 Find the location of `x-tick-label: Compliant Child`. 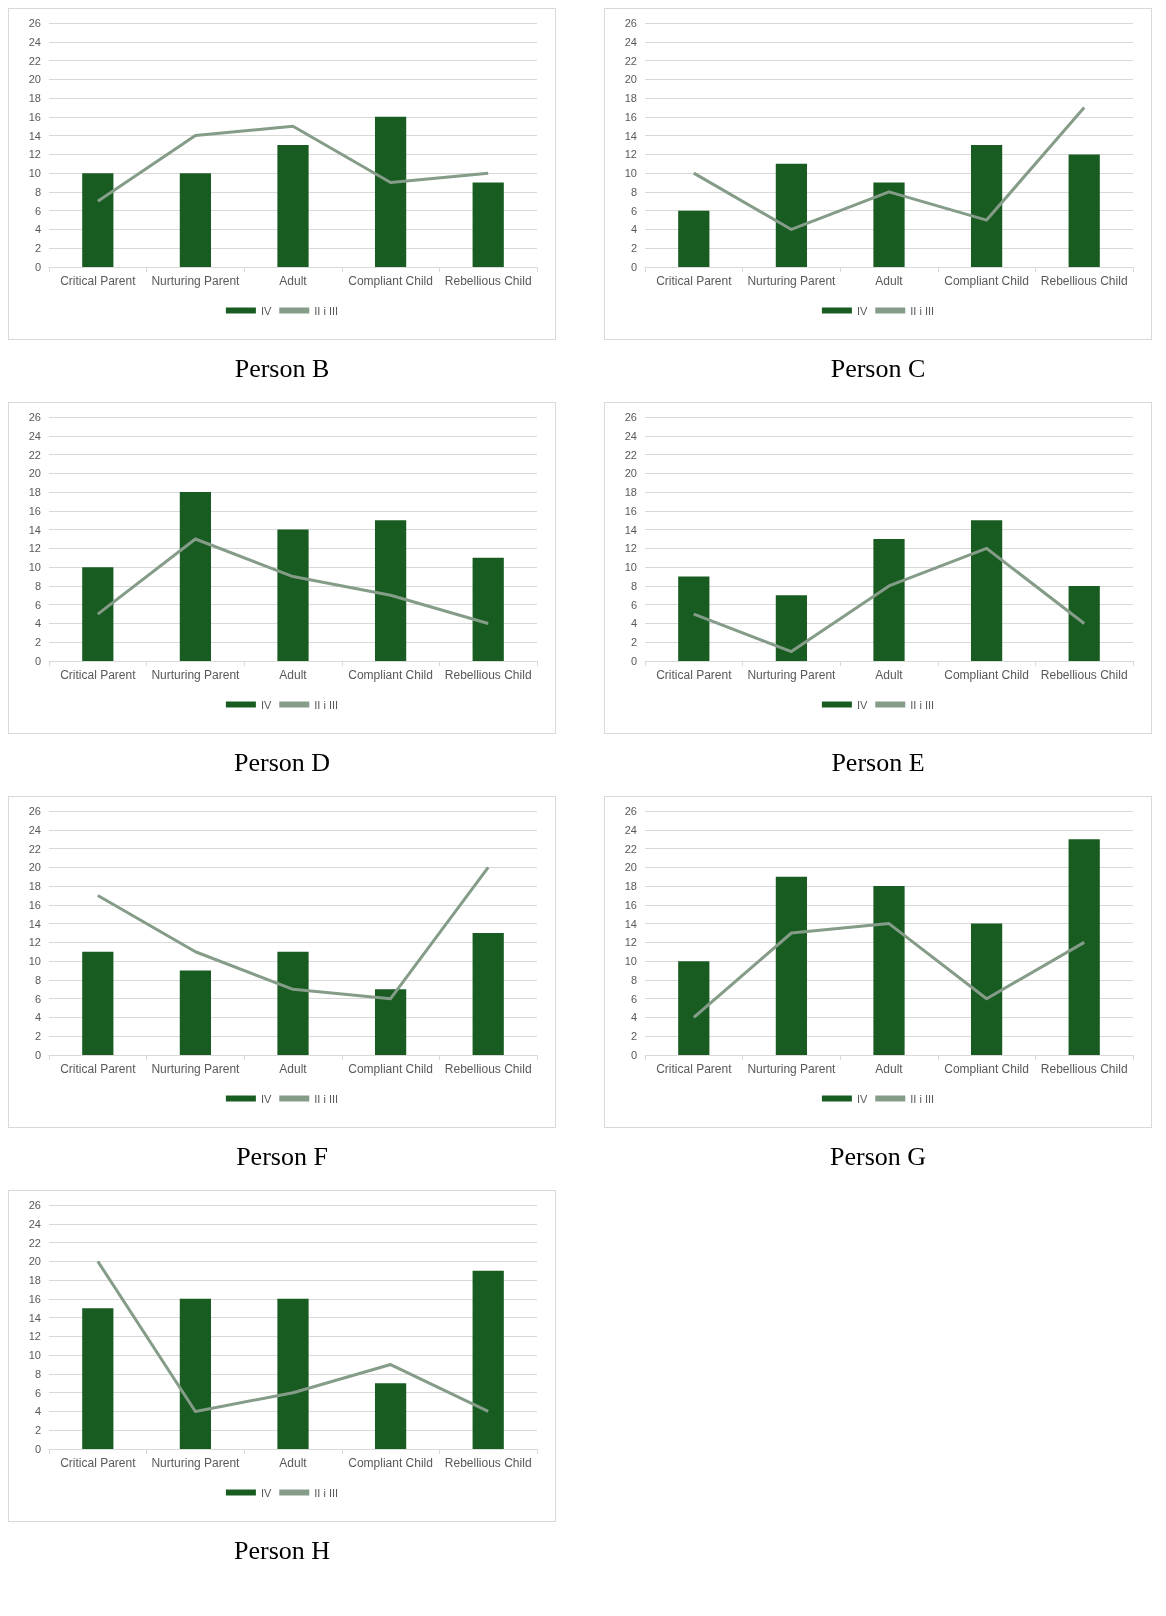

x-tick-label: Compliant Child is located at coordinates (390, 1069).